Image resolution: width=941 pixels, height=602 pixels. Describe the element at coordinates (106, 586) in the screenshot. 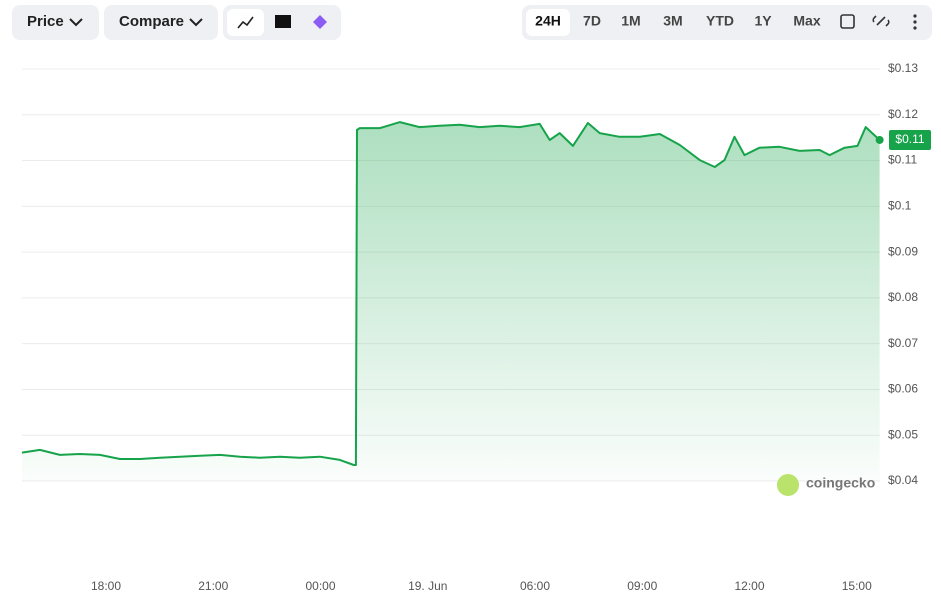

I see `x-tick-label: 18:00` at that location.